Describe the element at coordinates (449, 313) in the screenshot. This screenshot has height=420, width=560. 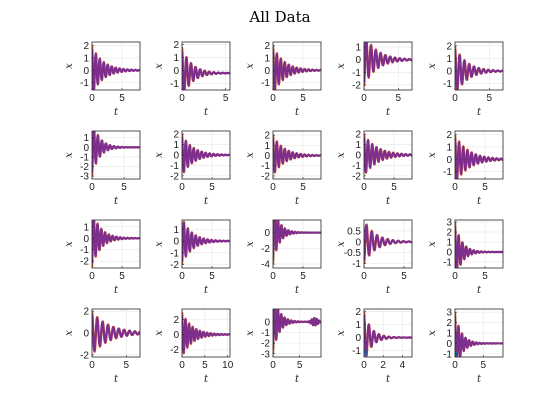
I see `y-tick-label: 3` at that location.